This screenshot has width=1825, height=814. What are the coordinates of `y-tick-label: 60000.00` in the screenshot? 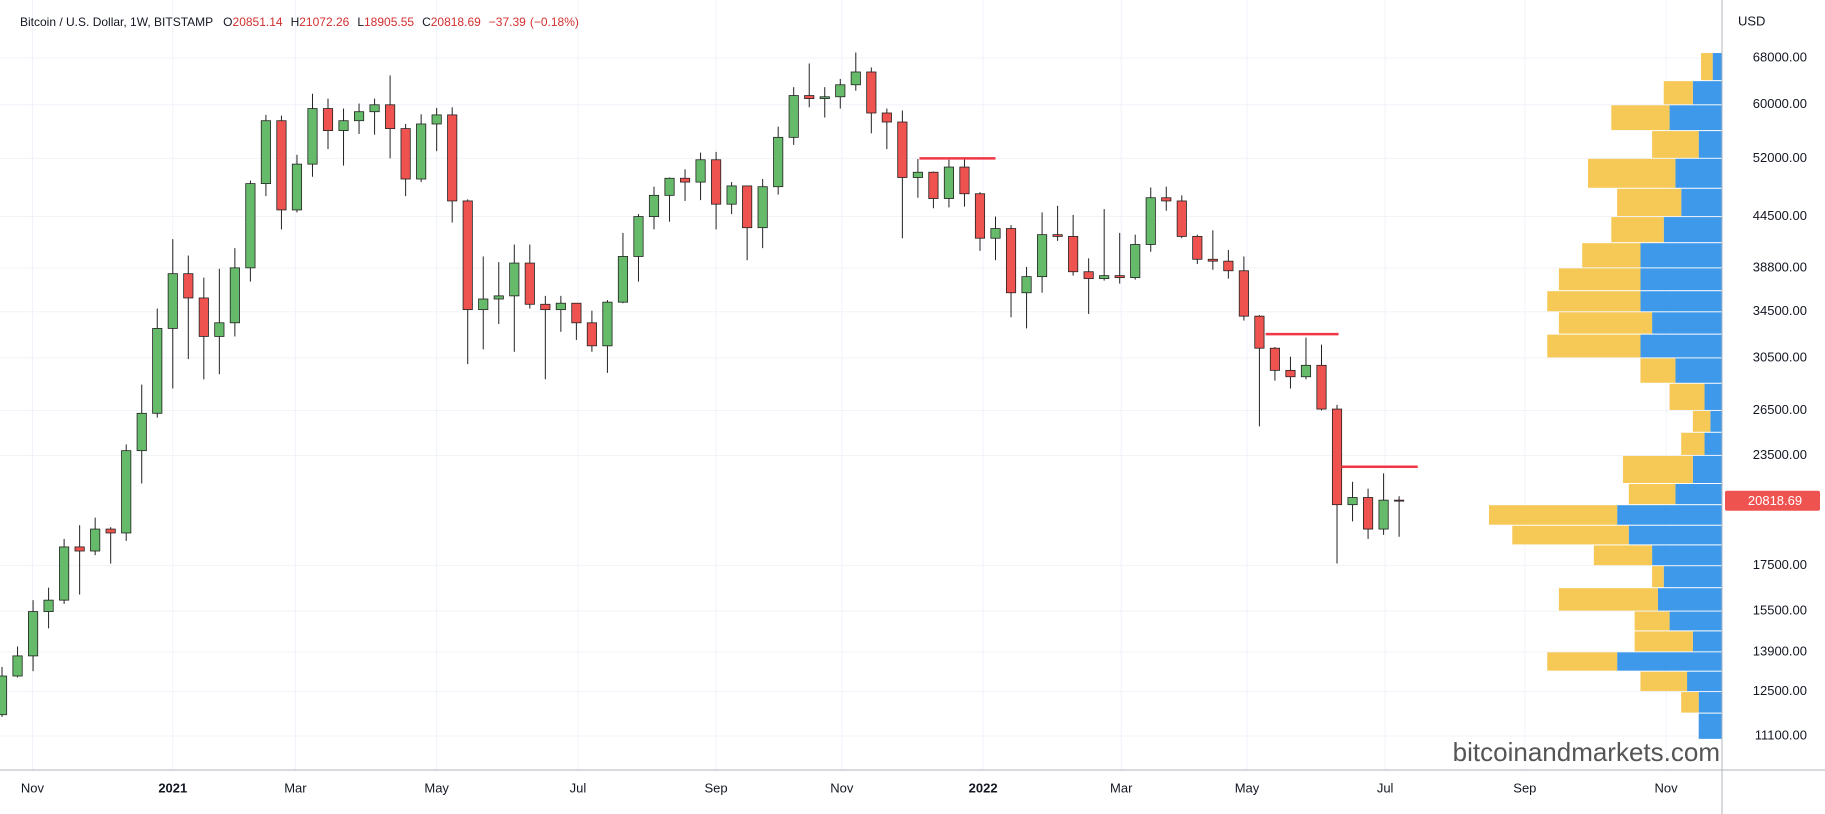 It's located at (1780, 103).